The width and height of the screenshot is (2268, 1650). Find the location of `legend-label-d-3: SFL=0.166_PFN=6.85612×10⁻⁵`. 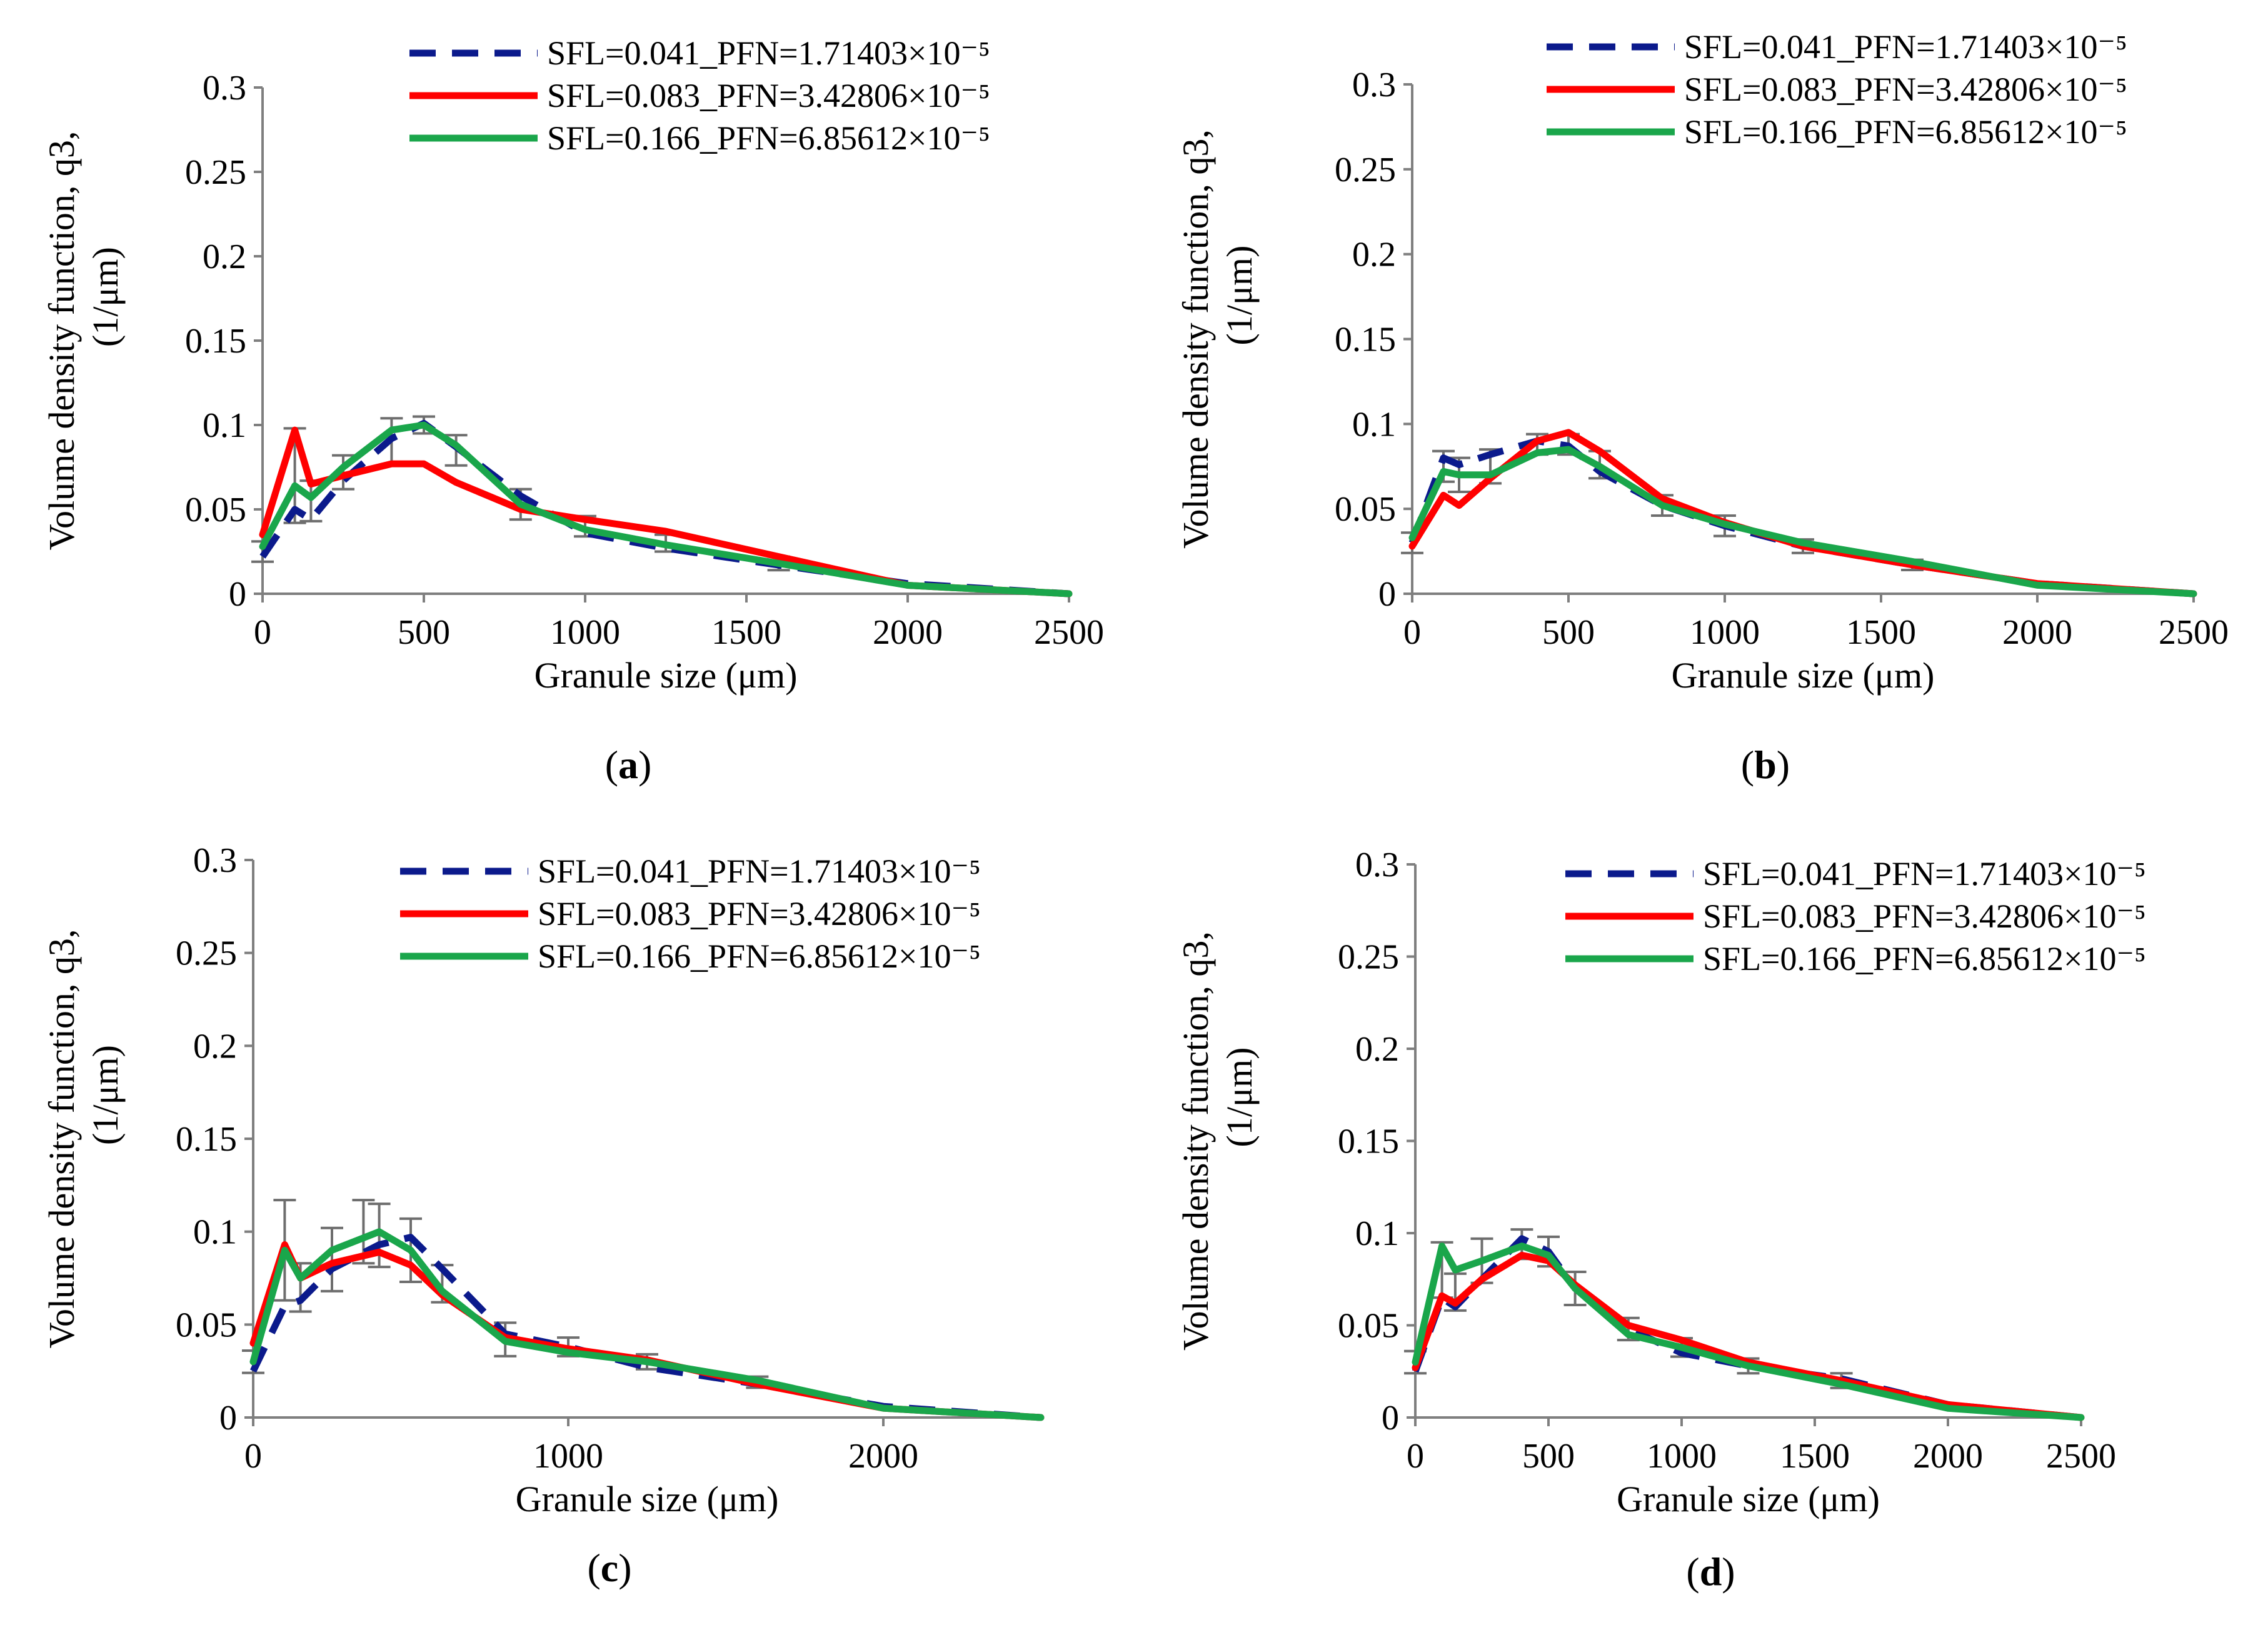

legend-label-d-3: SFL=0.166_PFN=6.85612×10⁻⁵ is located at coordinates (1924, 959).